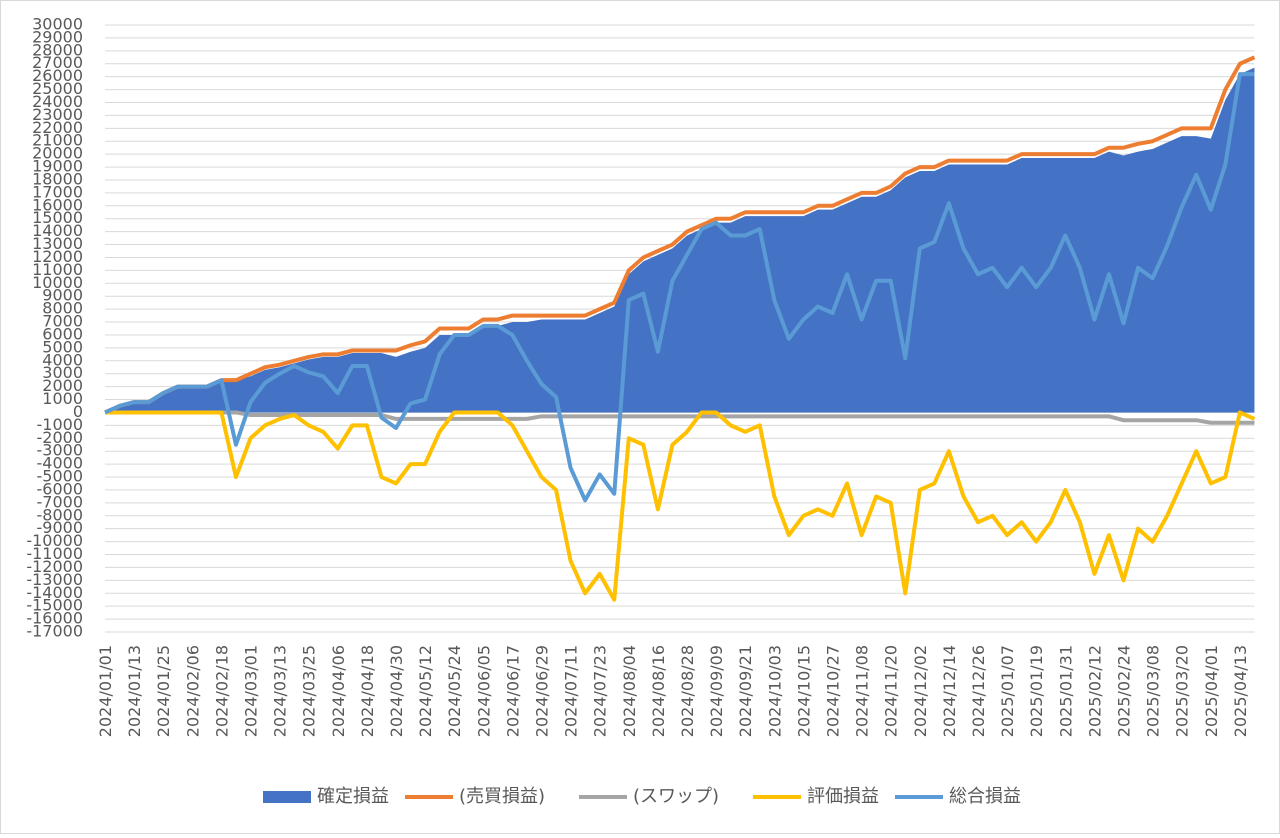 This screenshot has height=838, width=1280. I want to click on x-tick-label: 2024/04/06, so click(338, 691).